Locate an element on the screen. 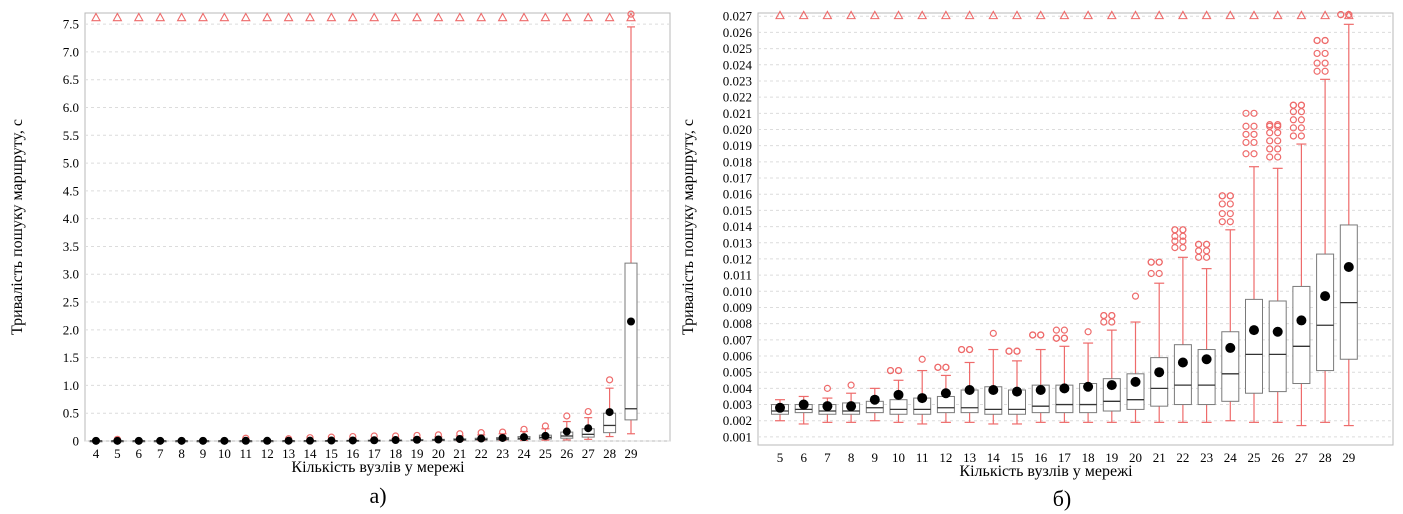  x-tick-label: 19 is located at coordinates (417, 453).